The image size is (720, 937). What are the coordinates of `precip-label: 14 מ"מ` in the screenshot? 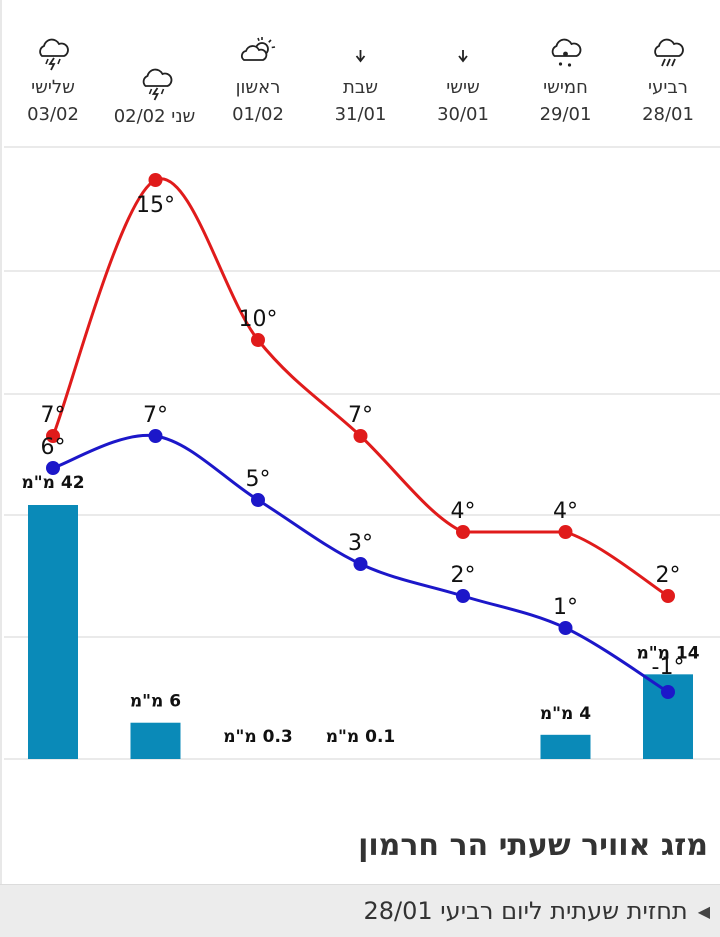 It's located at (667, 653).